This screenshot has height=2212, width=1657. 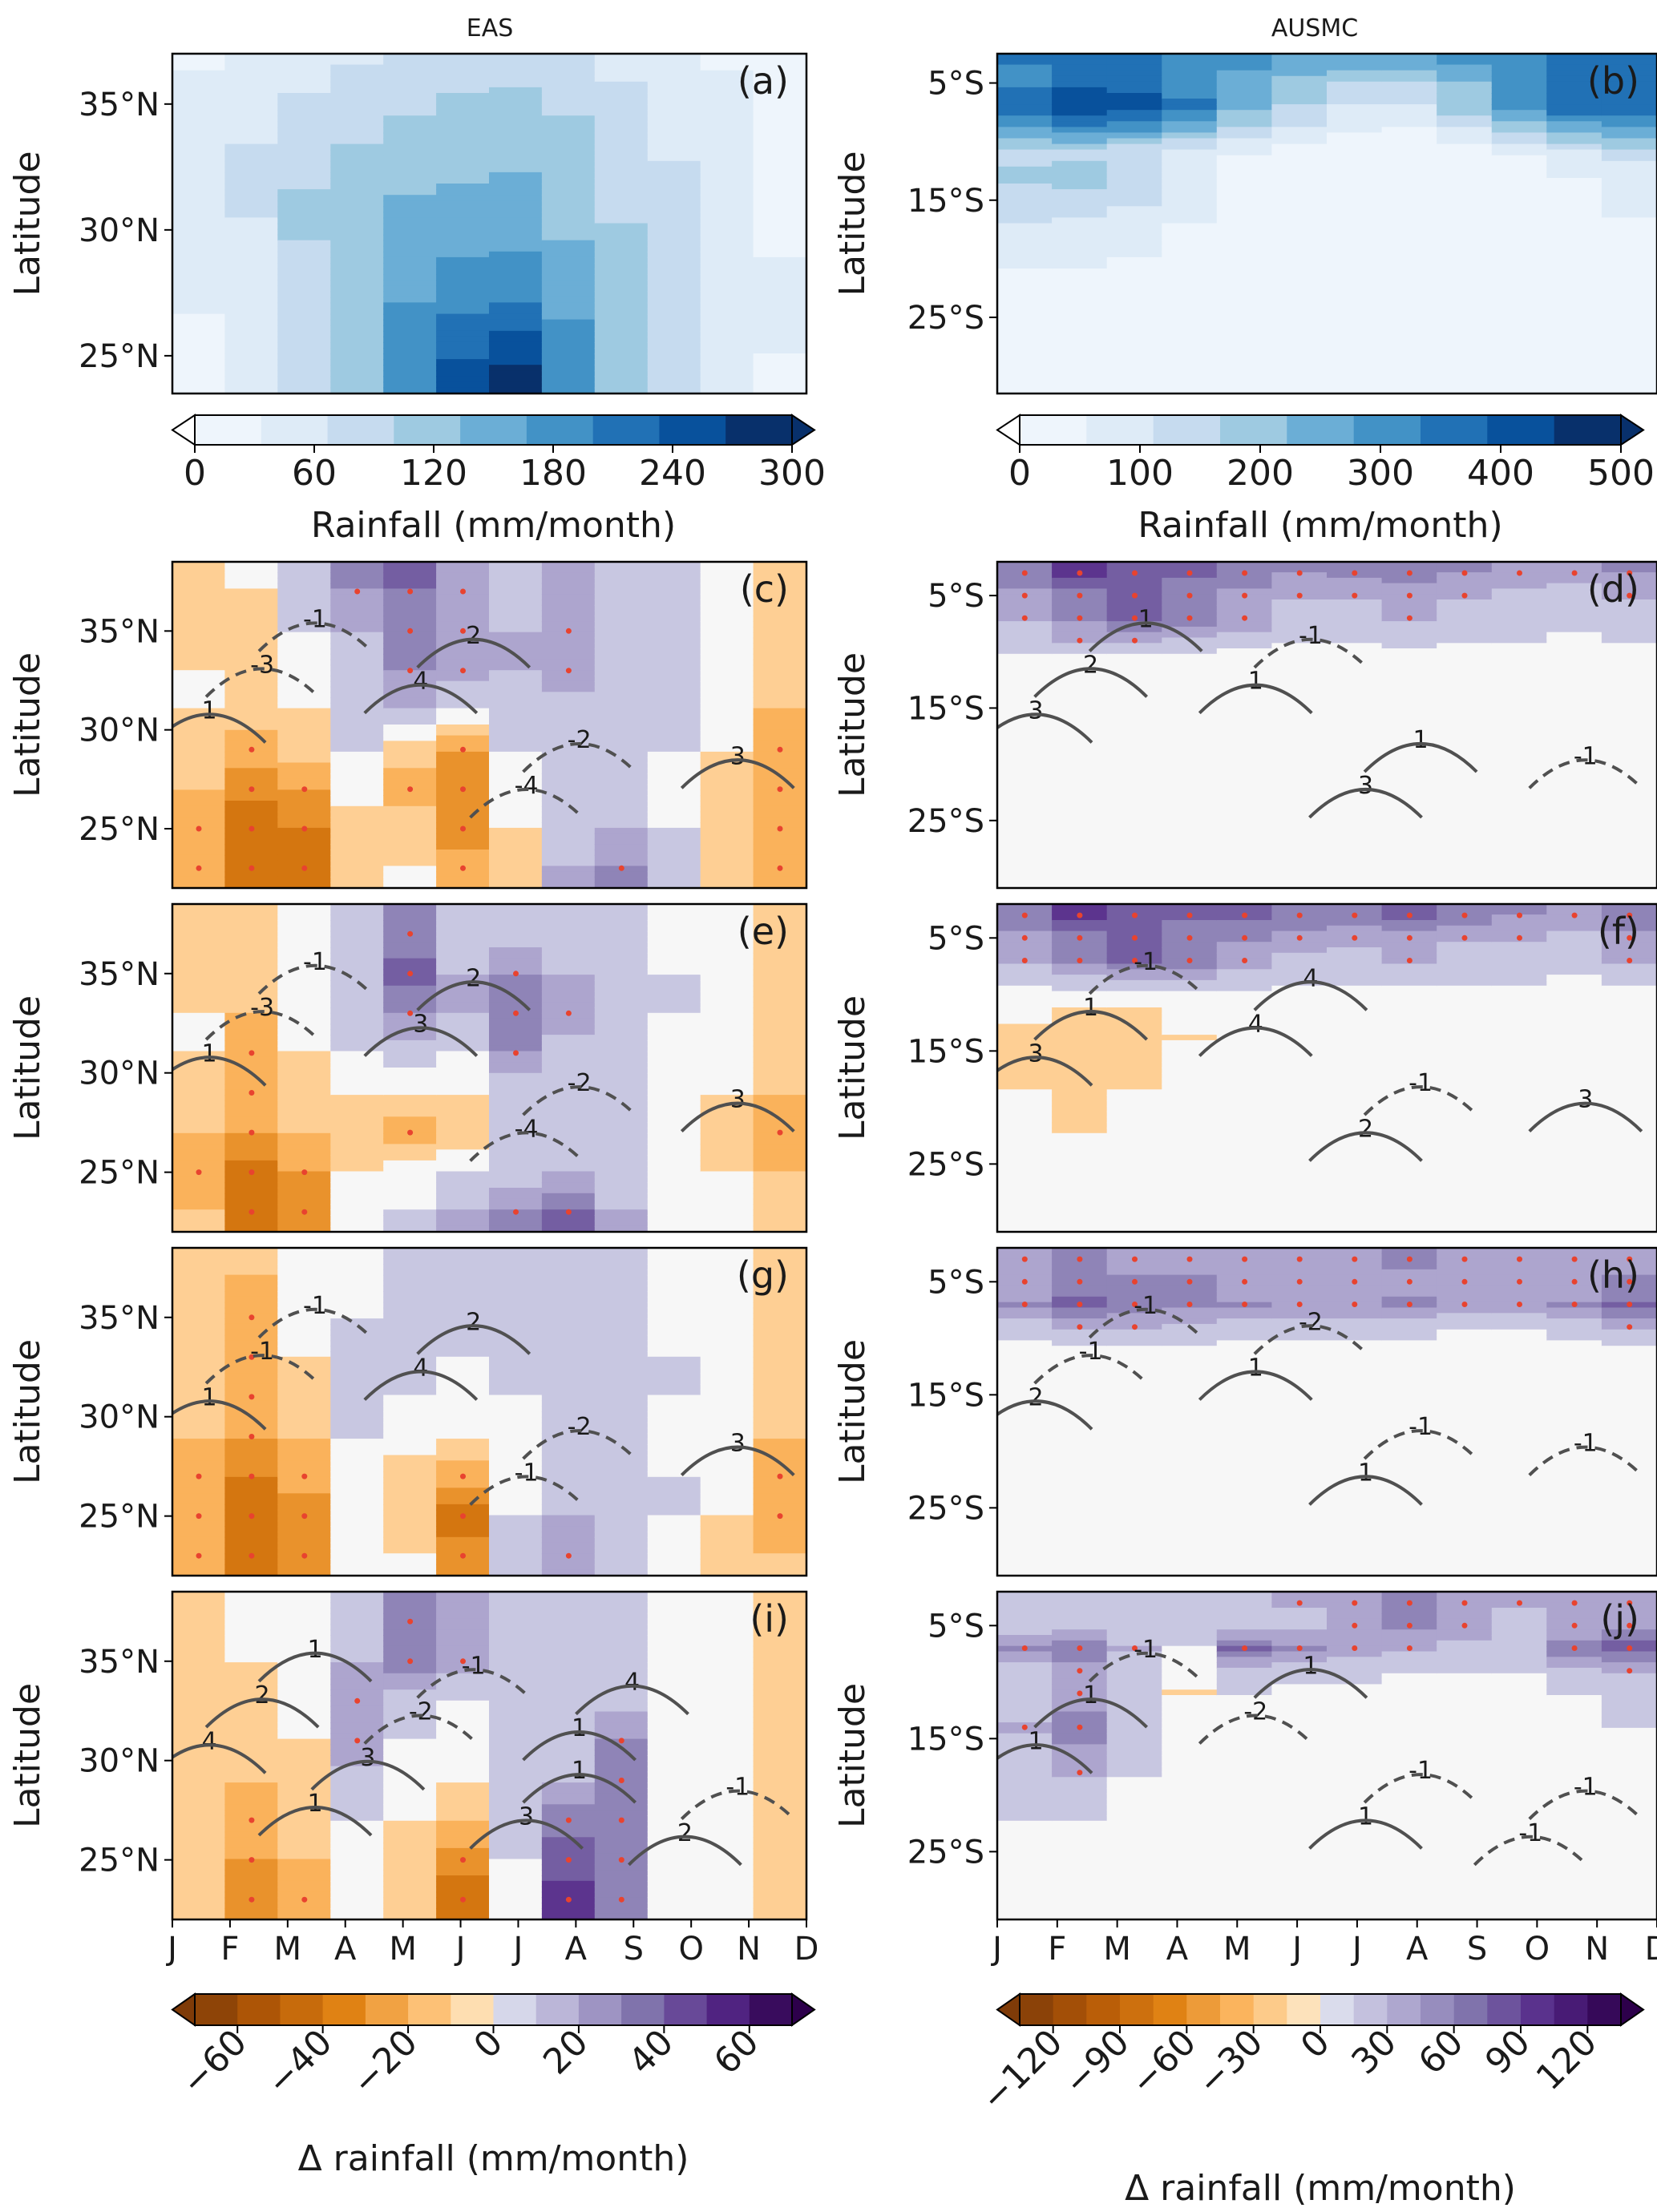 What do you see at coordinates (763, 931) in the screenshot?
I see `panel-label: (e)` at bounding box center [763, 931].